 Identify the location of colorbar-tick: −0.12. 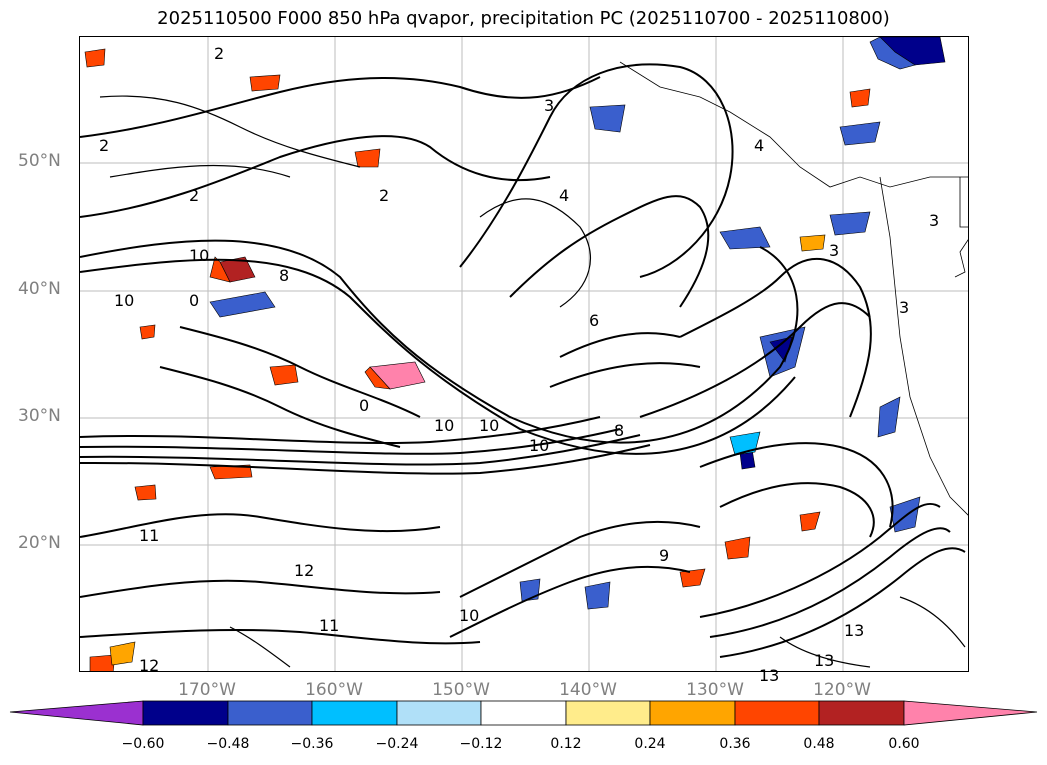
(481, 744).